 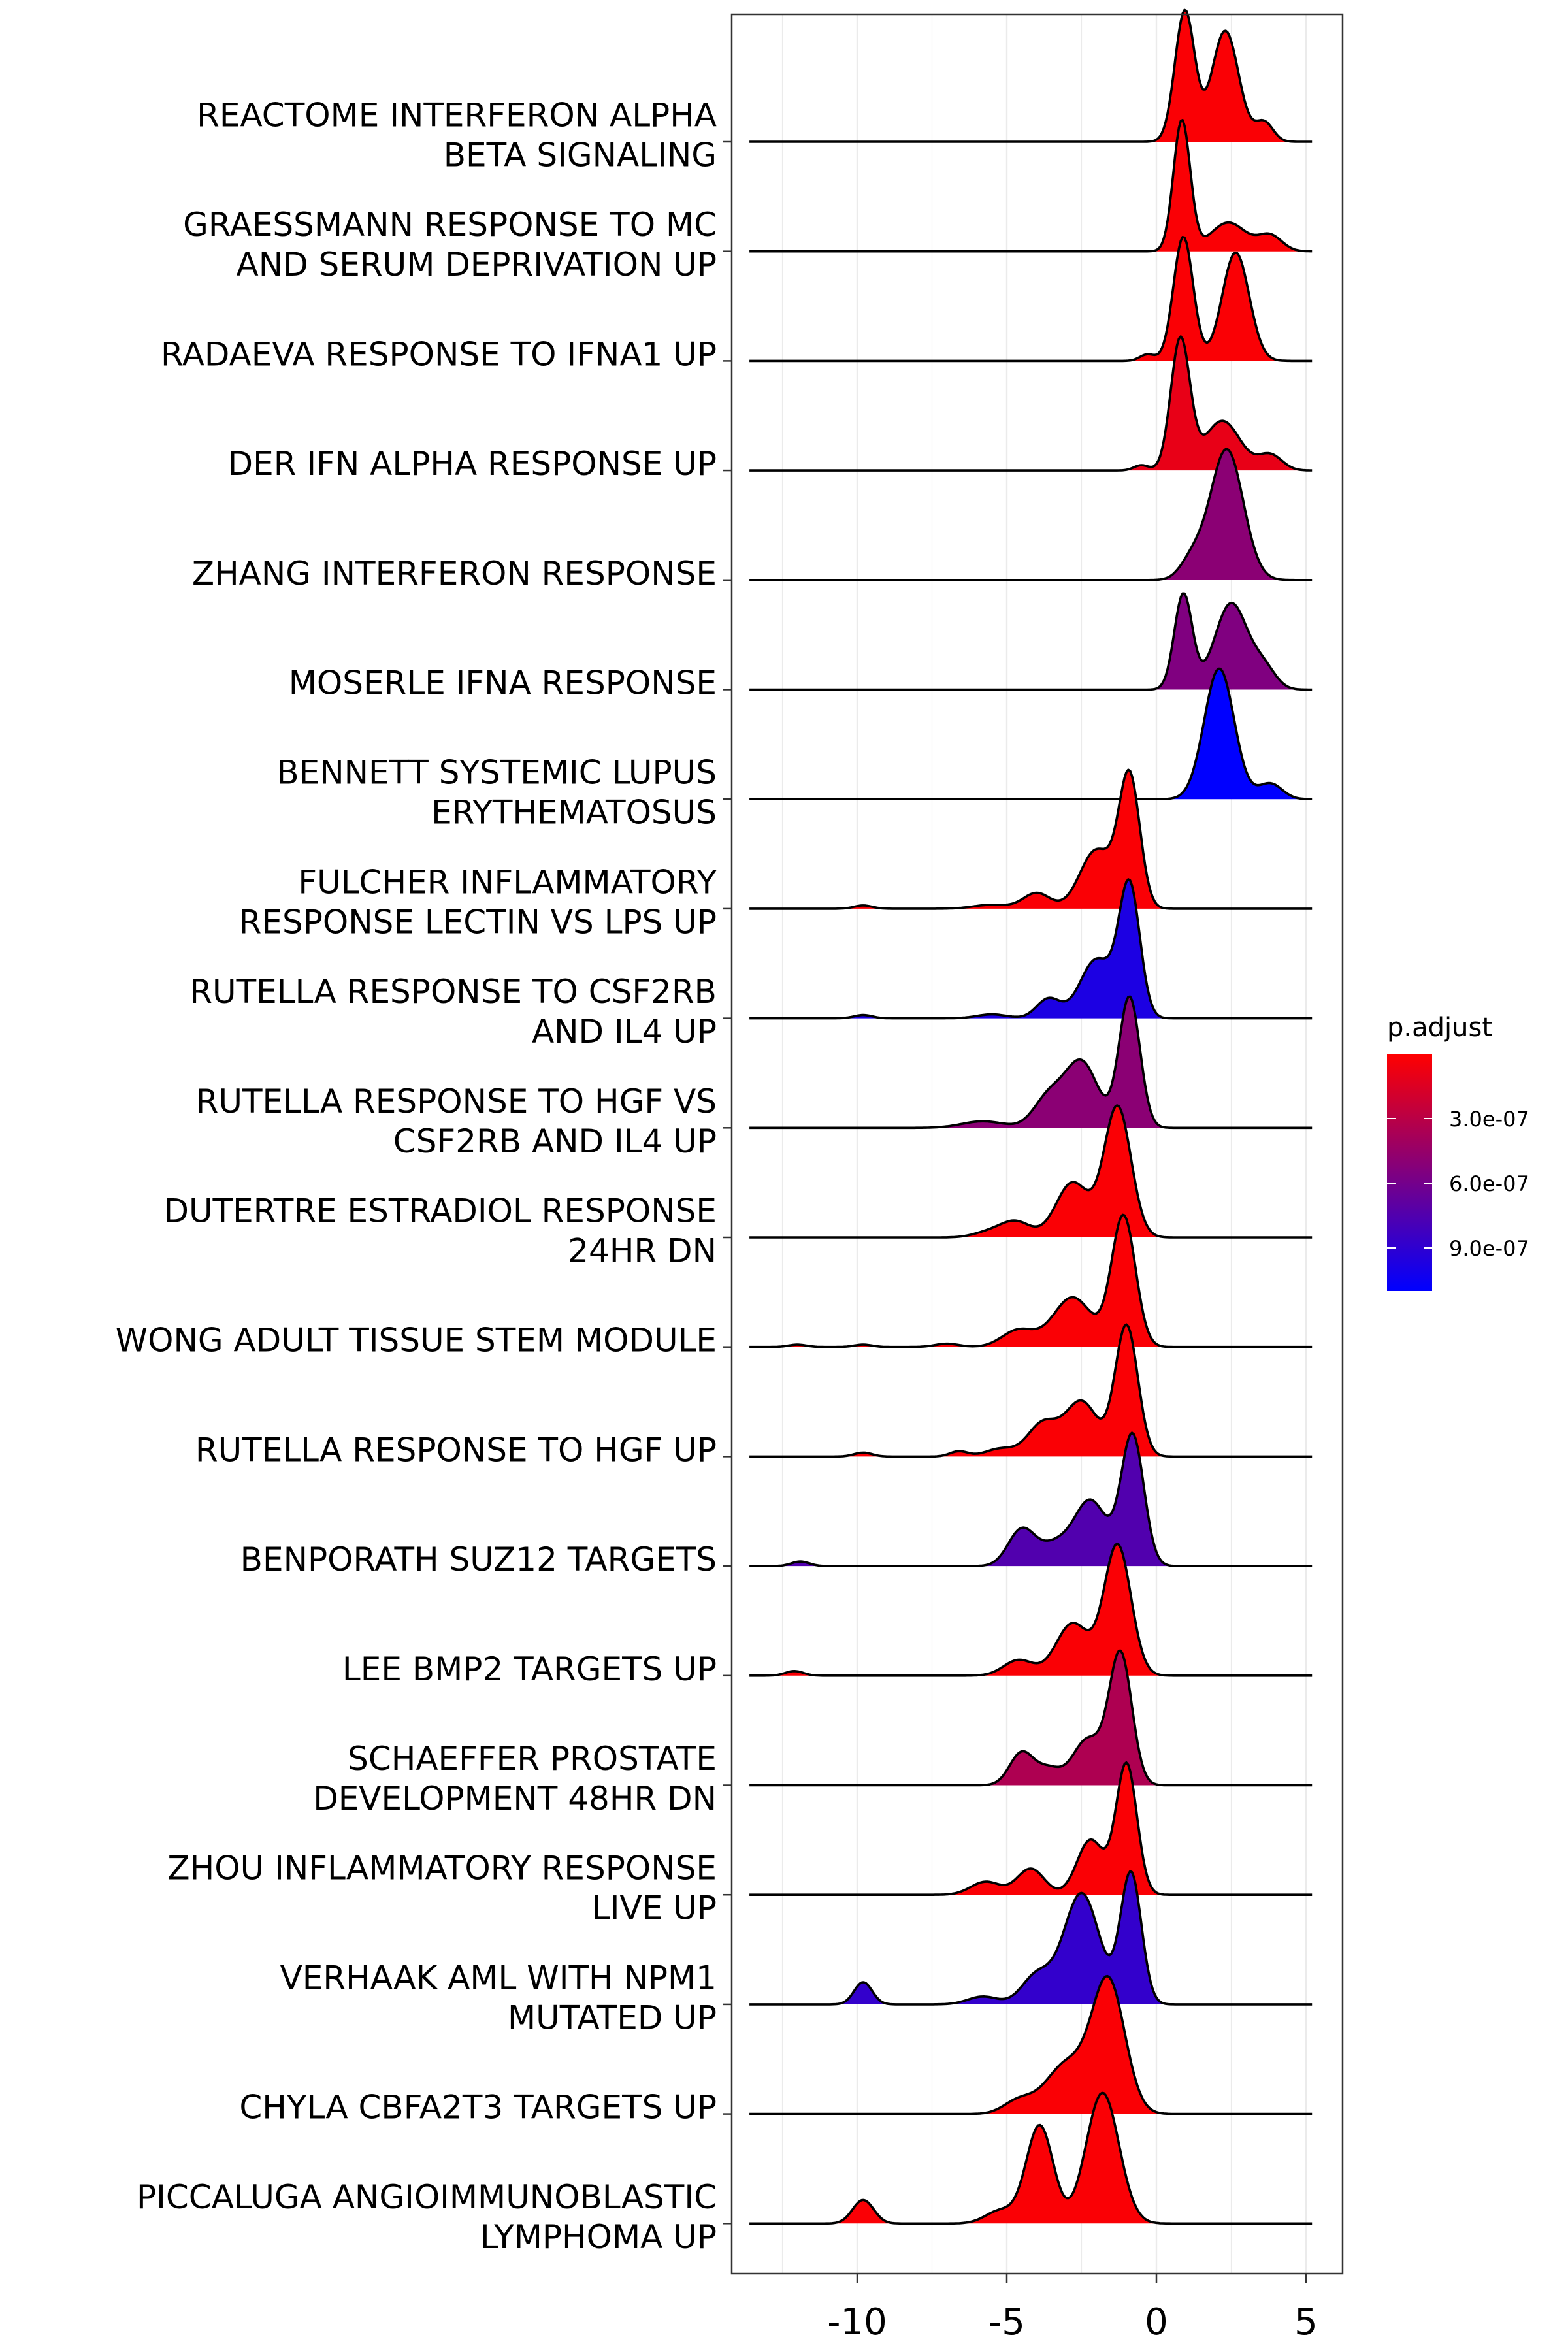 What do you see at coordinates (440, 1211) in the screenshot?
I see `category-label: DUTERTRE ESTRADIOL RESPONSE` at bounding box center [440, 1211].